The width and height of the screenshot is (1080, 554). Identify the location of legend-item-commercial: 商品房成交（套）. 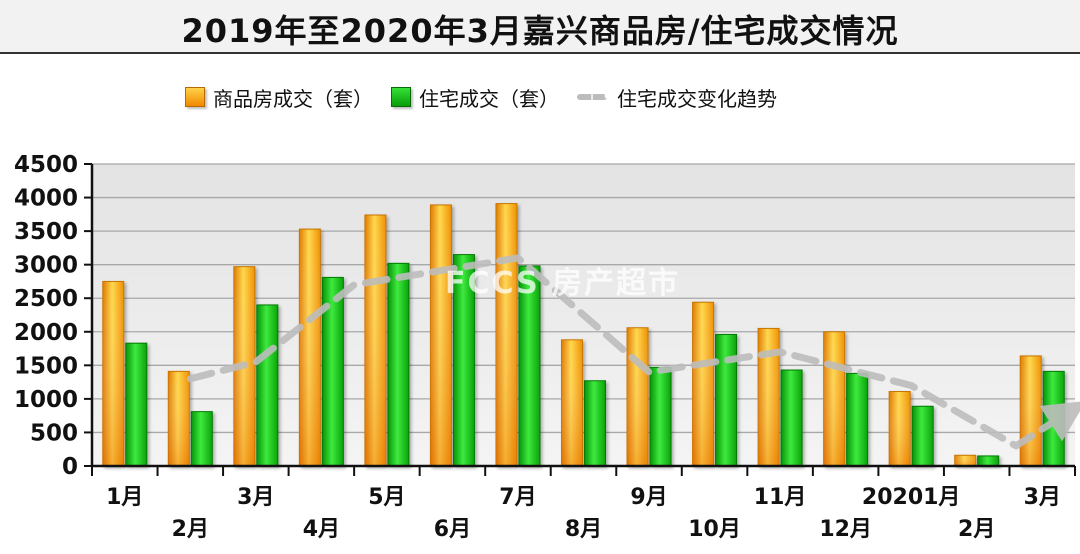
(279, 97).